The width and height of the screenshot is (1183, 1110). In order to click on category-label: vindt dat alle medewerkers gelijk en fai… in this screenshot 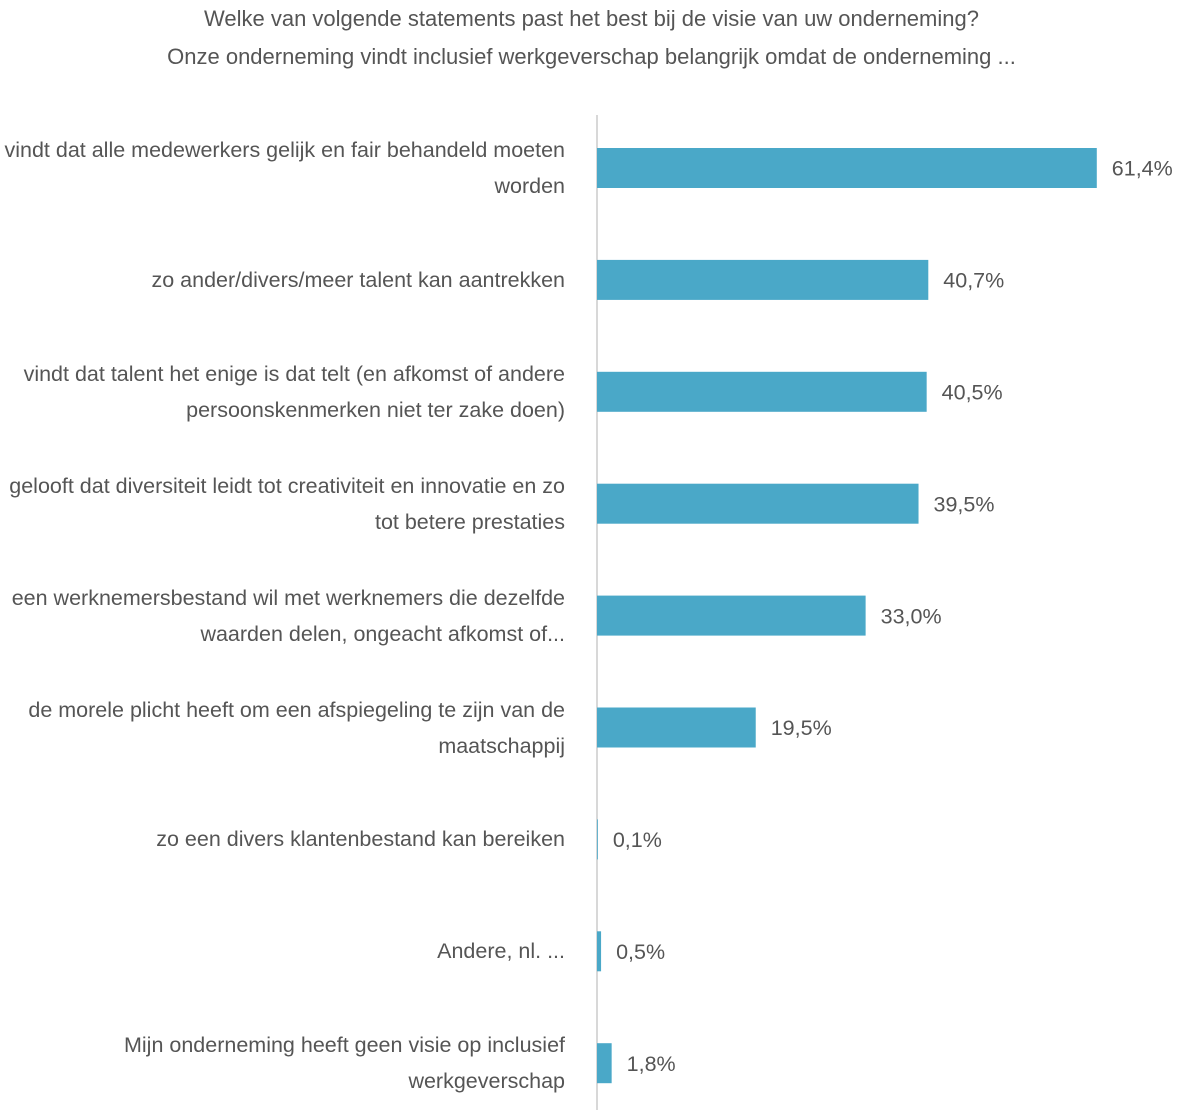, I will do `click(284, 168)`.